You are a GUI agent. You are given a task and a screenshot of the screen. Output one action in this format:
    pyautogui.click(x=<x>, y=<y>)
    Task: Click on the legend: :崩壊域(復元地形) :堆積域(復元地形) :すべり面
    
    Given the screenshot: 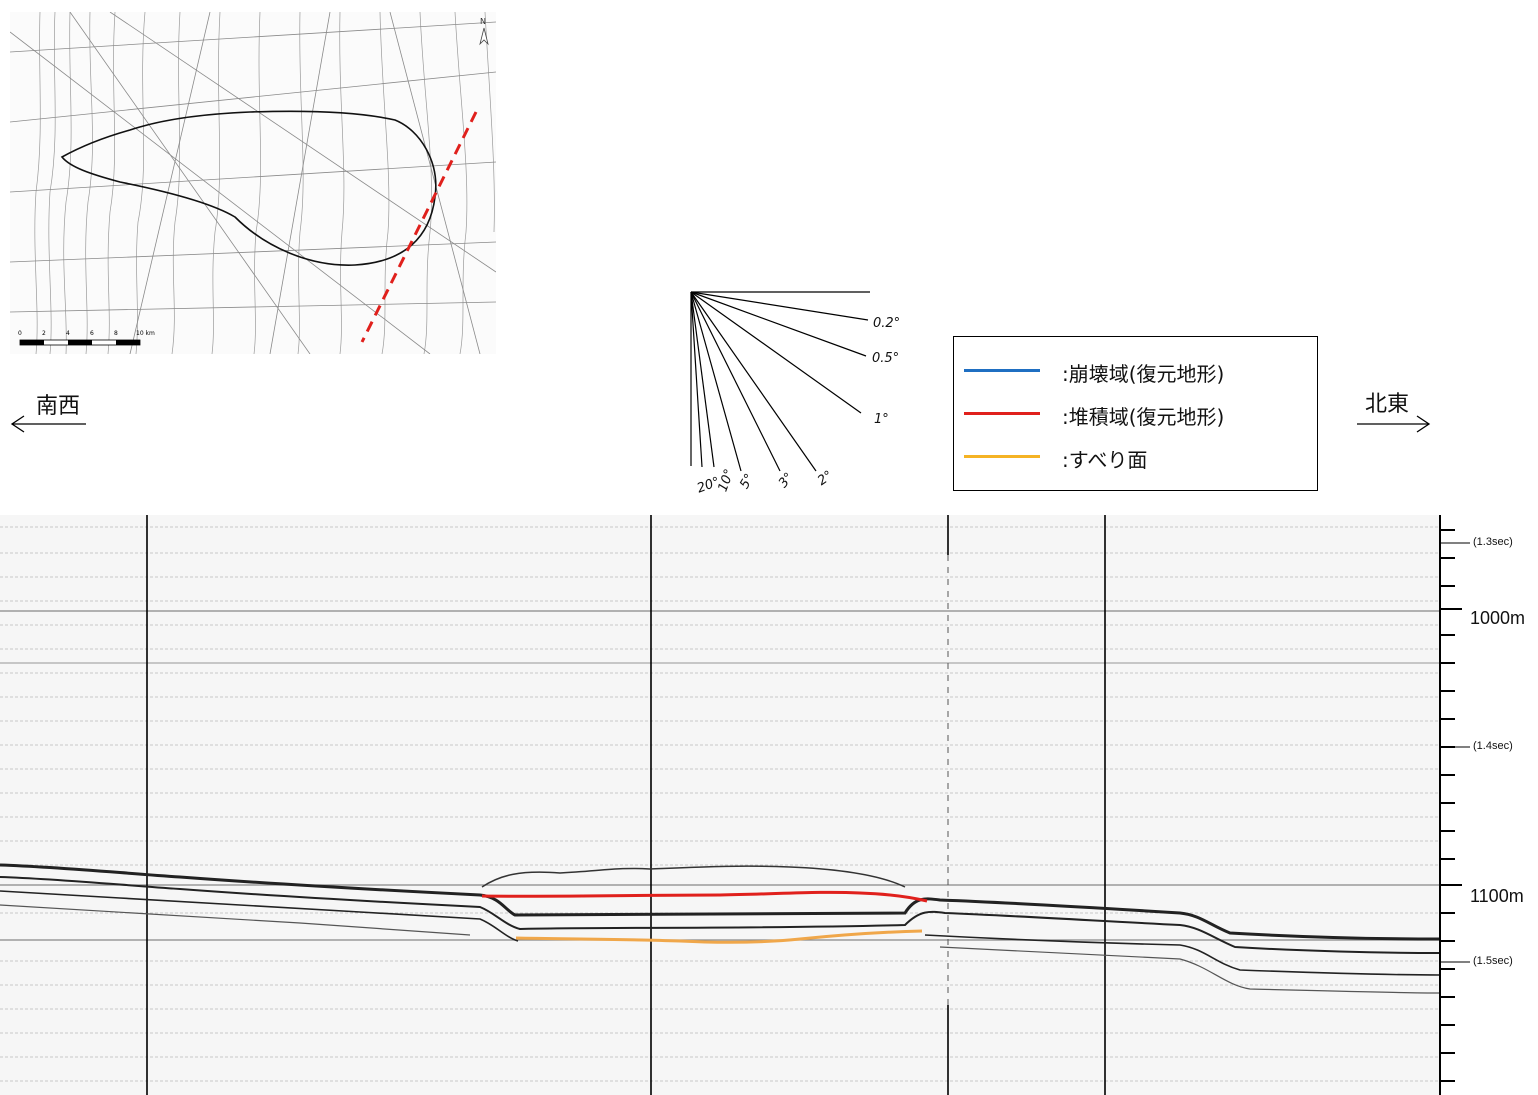 What is the action you would take?
    pyautogui.click(x=1135, y=413)
    